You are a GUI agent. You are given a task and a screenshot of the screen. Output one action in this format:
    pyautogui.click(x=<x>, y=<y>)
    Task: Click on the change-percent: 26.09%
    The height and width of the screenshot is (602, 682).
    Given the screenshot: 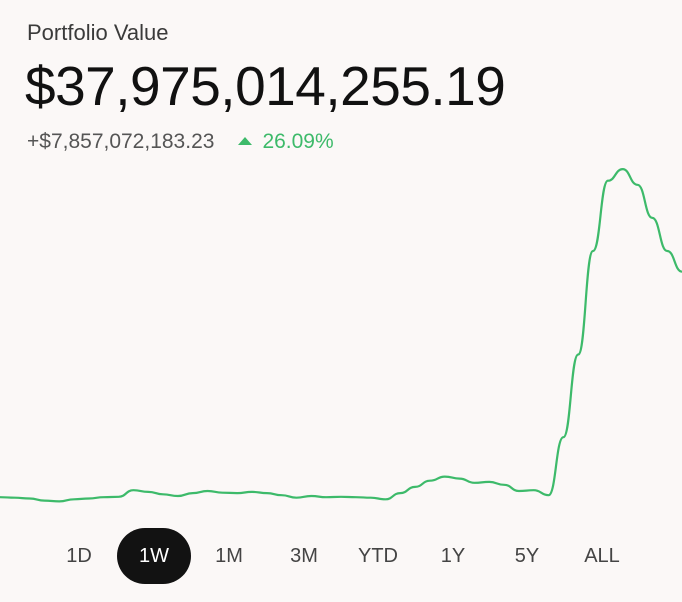 What is the action you would take?
    pyautogui.click(x=298, y=141)
    